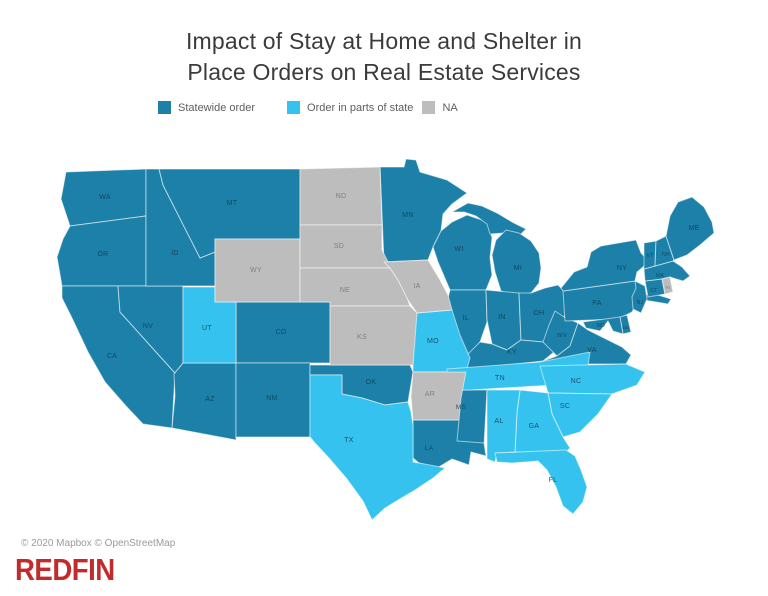 The width and height of the screenshot is (768, 596). Describe the element at coordinates (217, 107) in the screenshot. I see `legend-label-statewide: Statewide order` at that location.